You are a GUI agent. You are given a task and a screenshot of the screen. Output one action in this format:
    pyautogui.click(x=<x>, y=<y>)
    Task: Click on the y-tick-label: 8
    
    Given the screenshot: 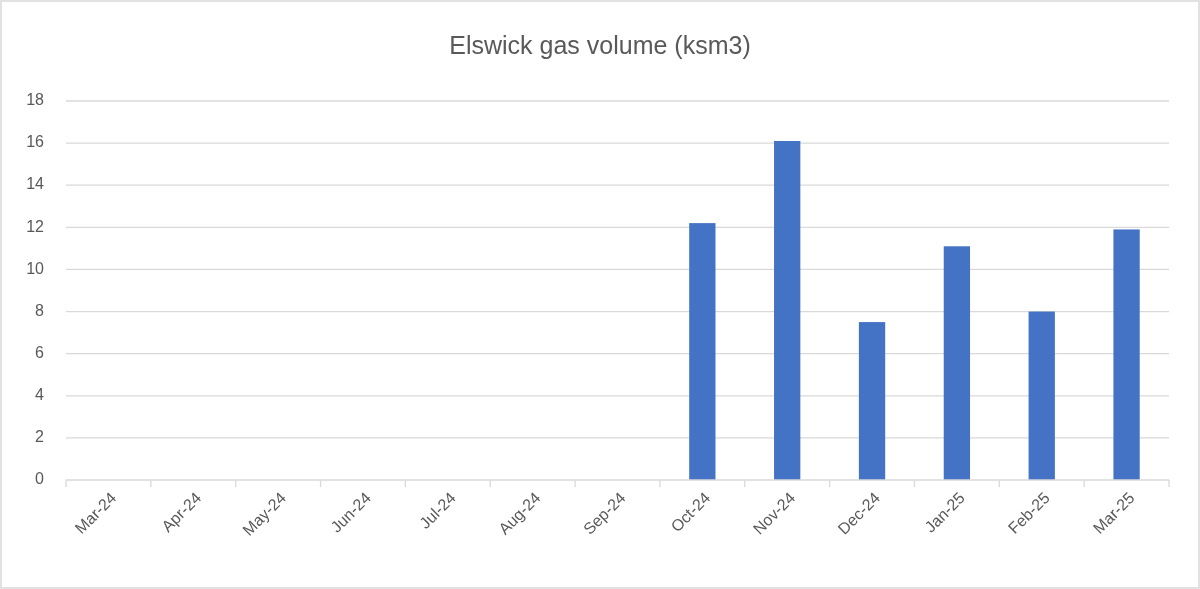 What is the action you would take?
    pyautogui.click(x=40, y=310)
    